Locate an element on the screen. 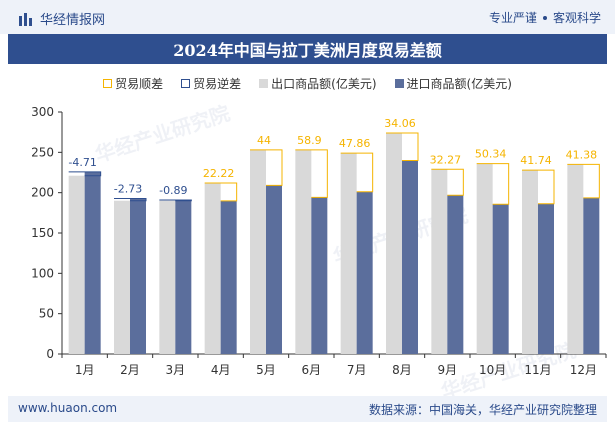  brand-name: 华经情报网 is located at coordinates (73, 20).